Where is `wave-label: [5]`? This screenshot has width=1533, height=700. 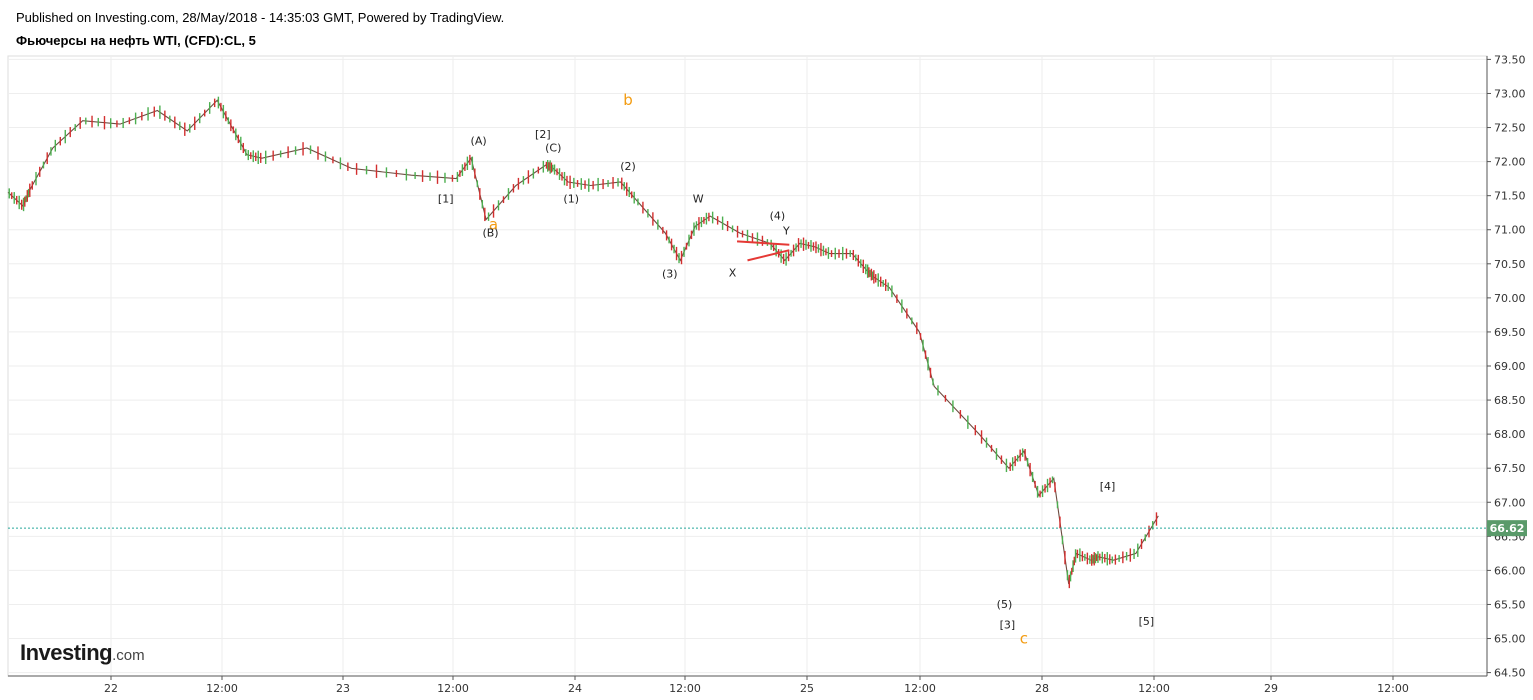
wave-label: [5] is located at coordinates (1147, 621).